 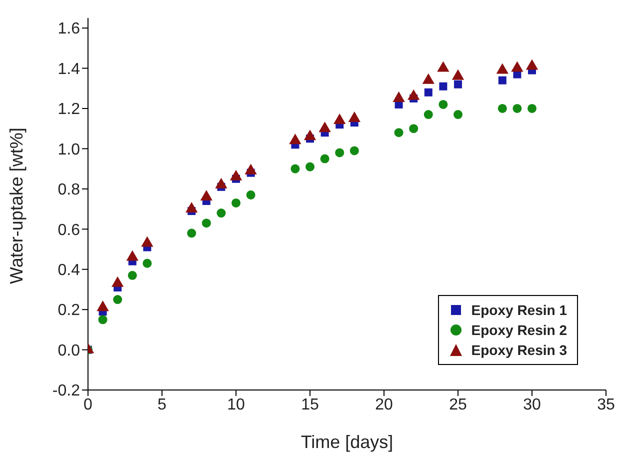 I want to click on y-tick-label: 0.6, so click(x=69, y=230).